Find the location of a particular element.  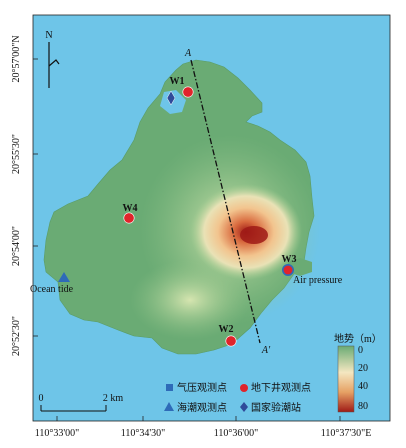

elevation-tick-0: 0 is located at coordinates (360, 350).